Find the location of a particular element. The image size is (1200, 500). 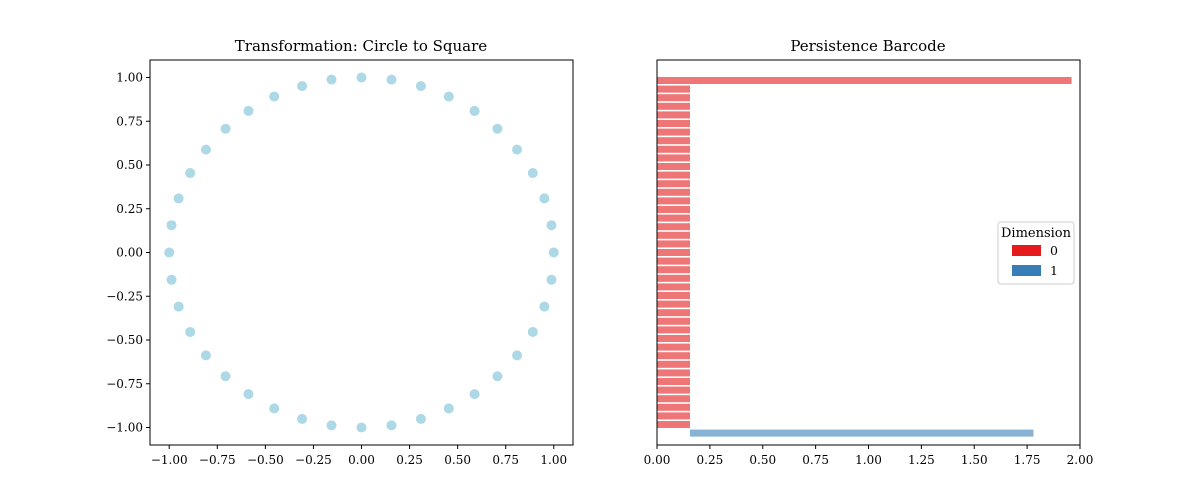

x-tick-label: 1.00 is located at coordinates (553, 460).